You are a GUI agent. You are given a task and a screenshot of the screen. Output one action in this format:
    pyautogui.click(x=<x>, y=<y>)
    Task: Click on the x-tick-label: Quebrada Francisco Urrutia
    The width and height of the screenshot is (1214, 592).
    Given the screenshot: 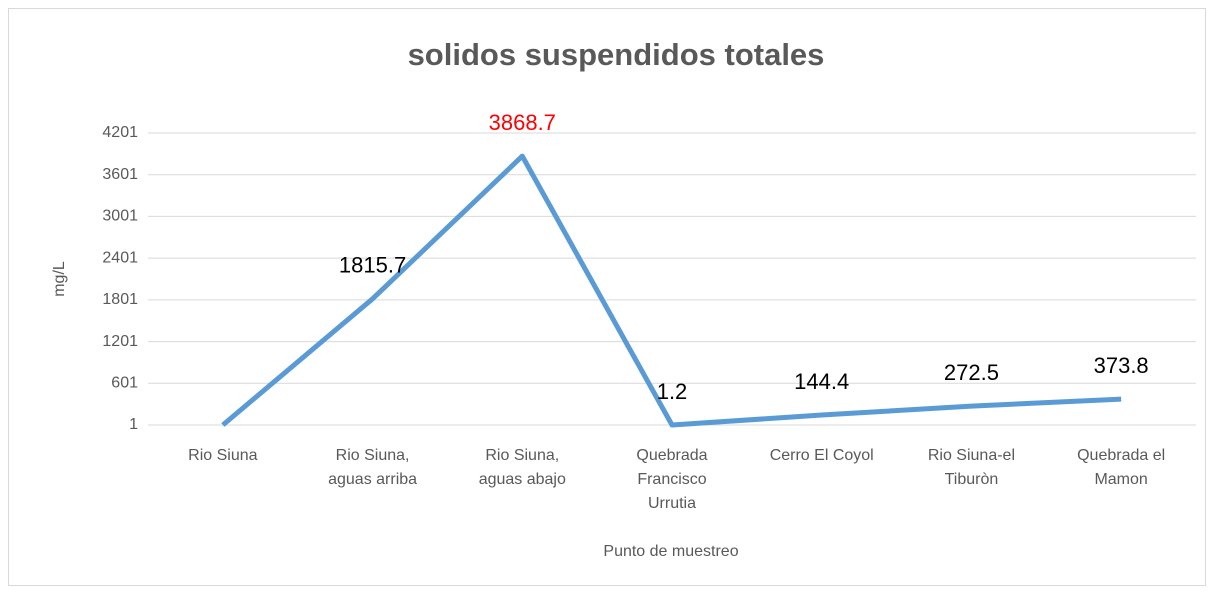 What is the action you would take?
    pyautogui.click(x=671, y=479)
    